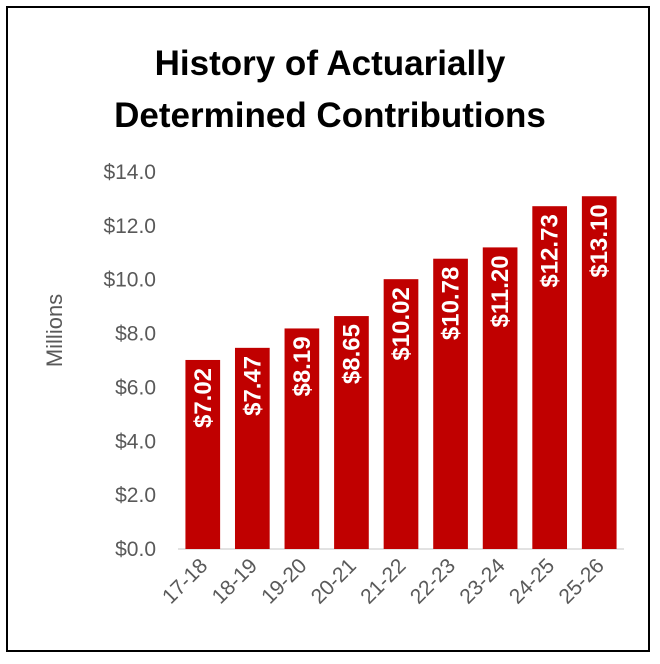 This screenshot has width=660, height=664. What do you see at coordinates (235, 581) in the screenshot?
I see `x-tick-label: 18-19` at bounding box center [235, 581].